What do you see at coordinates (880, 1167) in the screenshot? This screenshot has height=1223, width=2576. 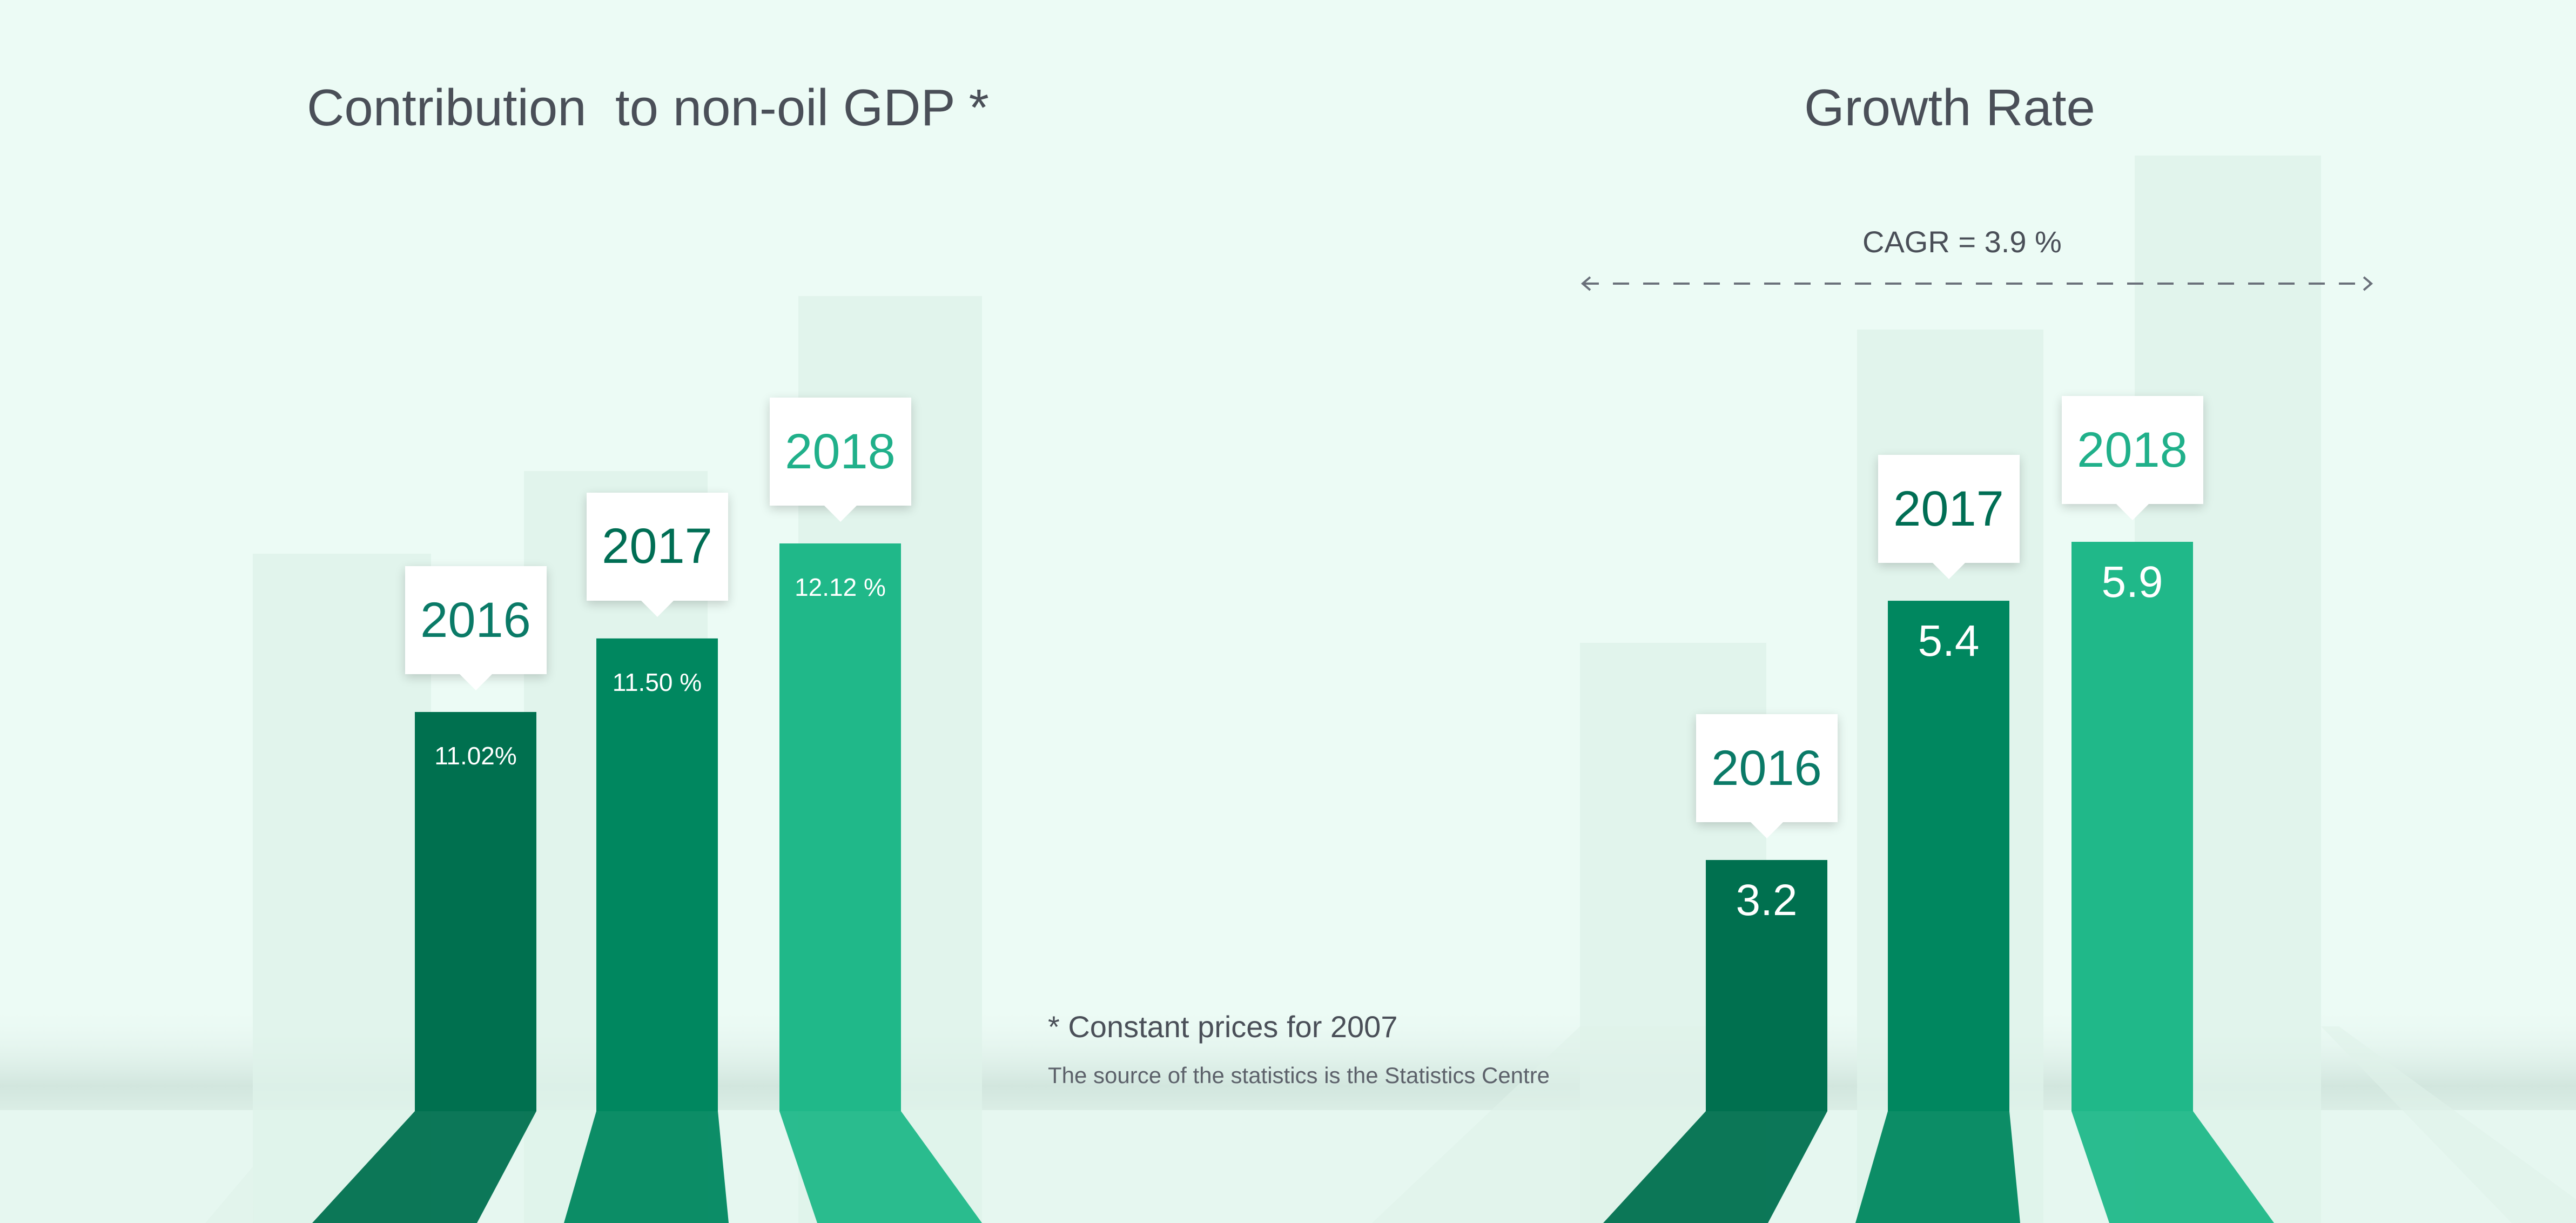 I see `contribution-bar-floor-shadow-2018` at bounding box center [880, 1167].